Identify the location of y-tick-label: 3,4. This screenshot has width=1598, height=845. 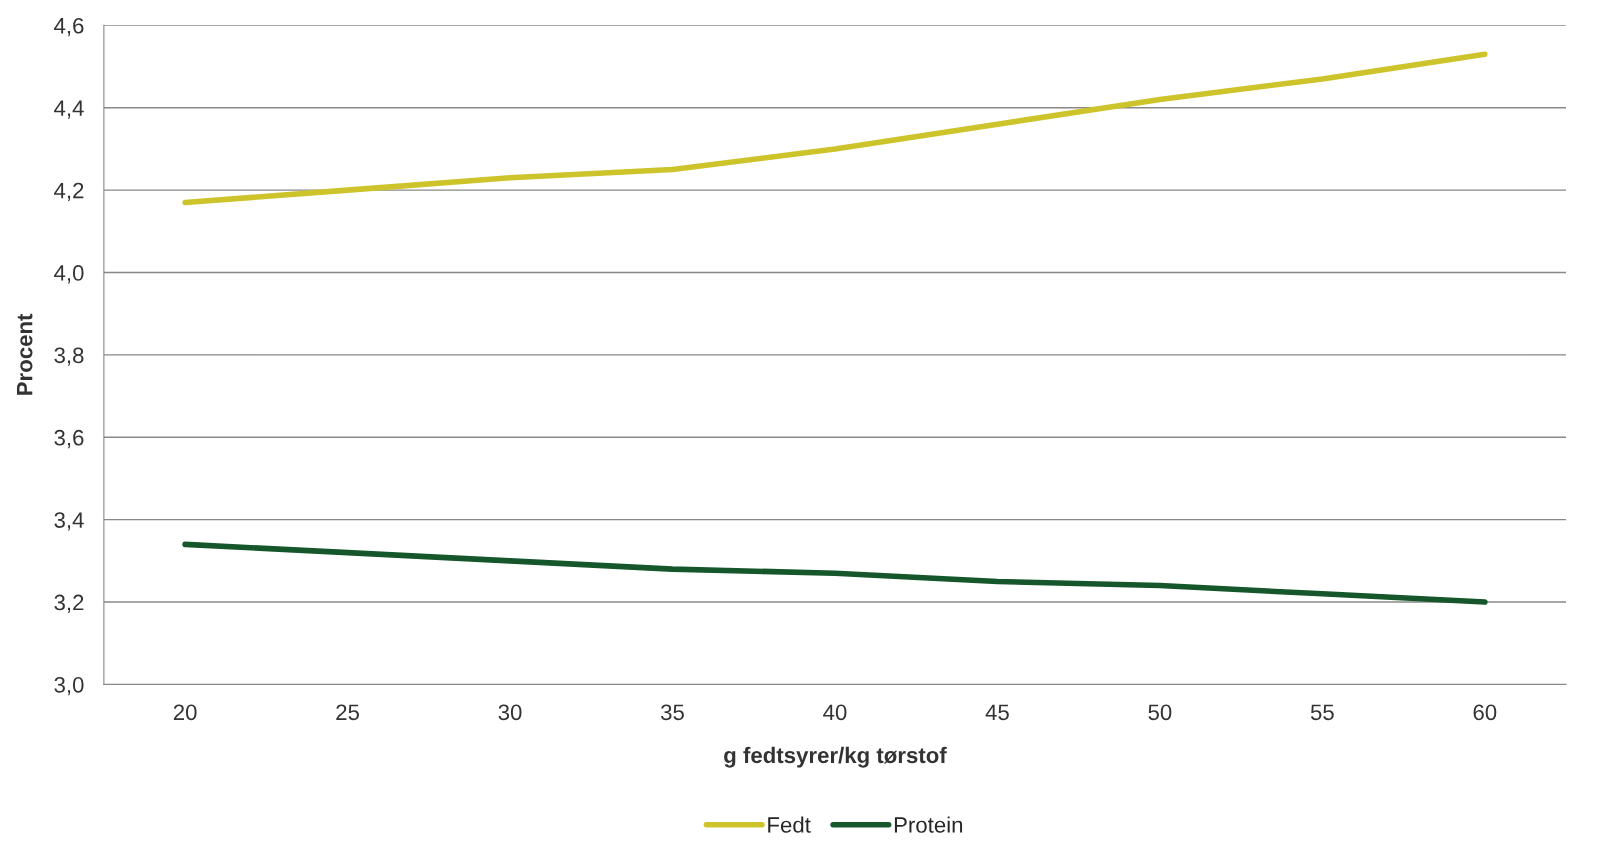
(69, 521).